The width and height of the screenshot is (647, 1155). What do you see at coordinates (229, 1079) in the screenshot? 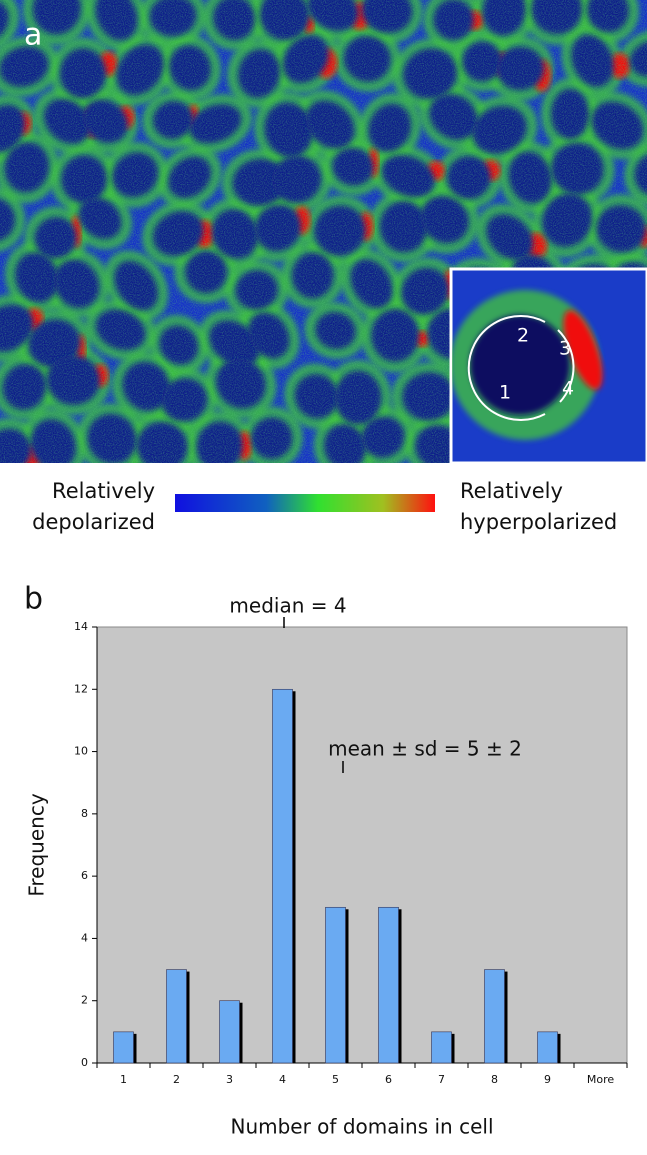
I see `x-tick-label: 3` at bounding box center [229, 1079].